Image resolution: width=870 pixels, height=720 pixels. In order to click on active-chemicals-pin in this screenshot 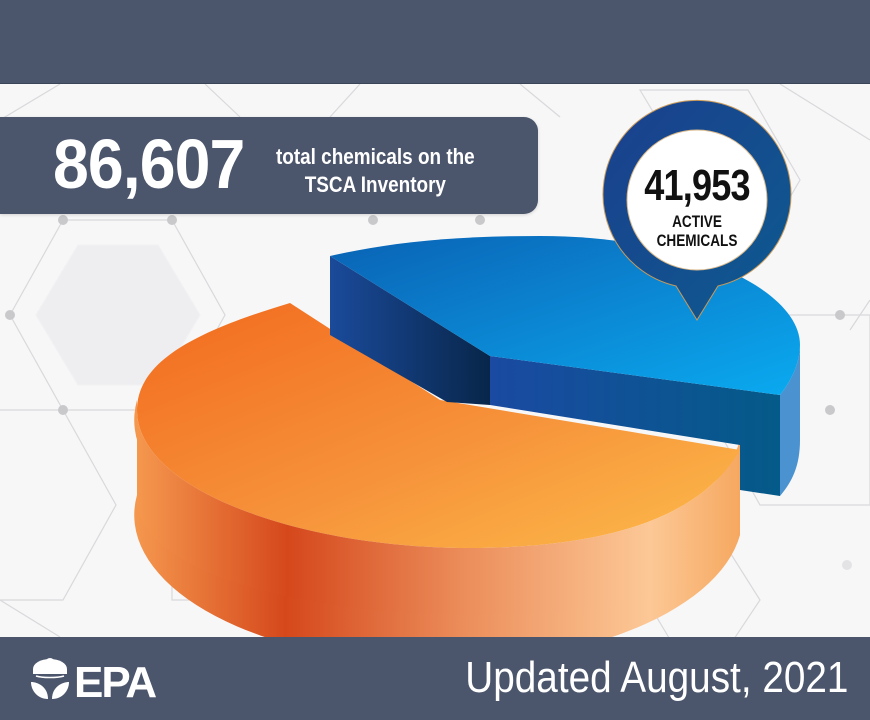, I will do `click(697, 210)`.